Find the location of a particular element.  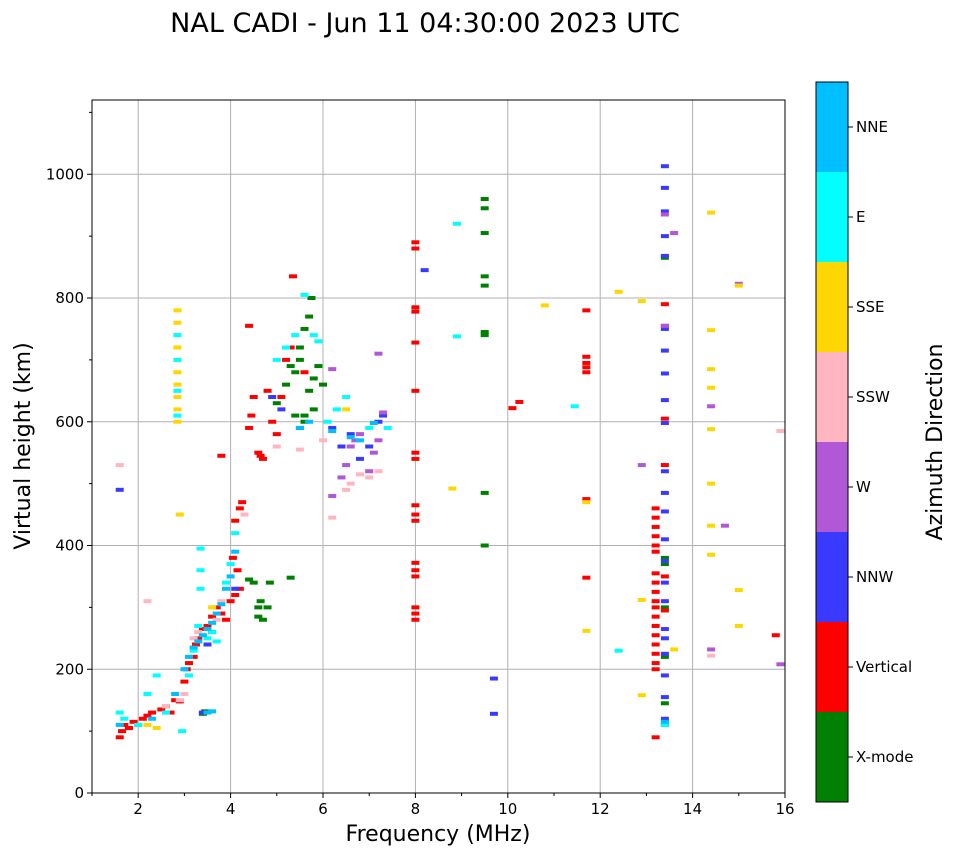

x-tick-label: 16 is located at coordinates (784, 809).